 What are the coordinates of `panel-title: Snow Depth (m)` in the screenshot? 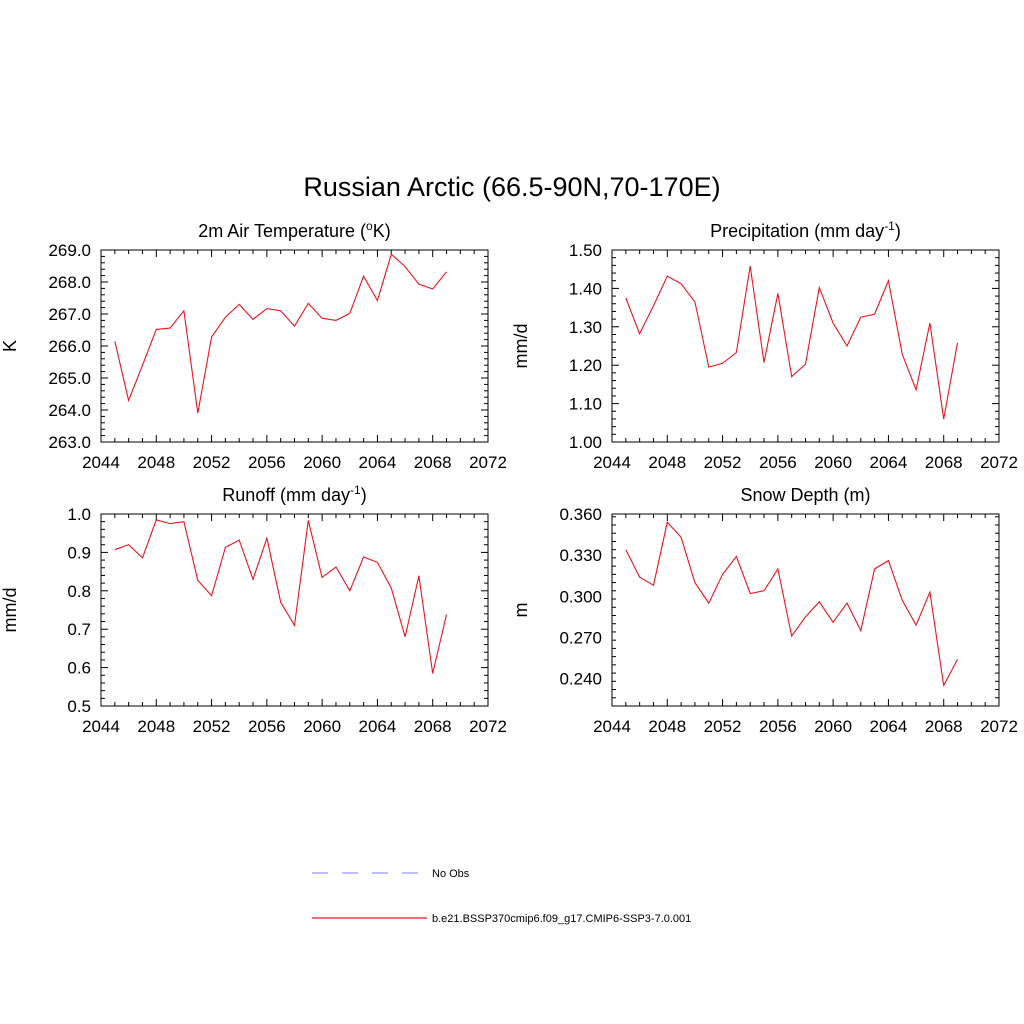 It's located at (805, 495).